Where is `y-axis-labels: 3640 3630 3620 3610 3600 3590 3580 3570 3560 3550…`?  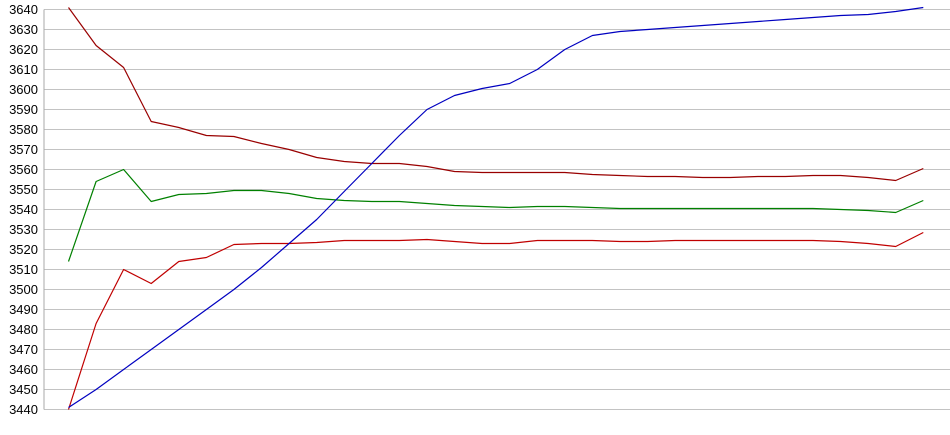
y-axis-labels: 3640 3630 3620 3610 3600 3590 3580 3570 3560 3550… is located at coordinates (23, 209).